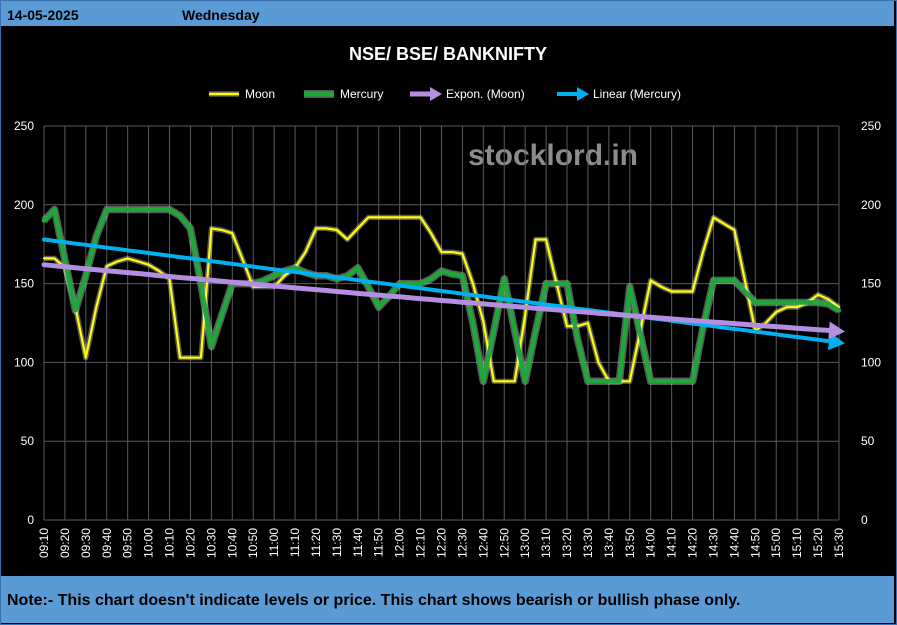 Image resolution: width=897 pixels, height=625 pixels. I want to click on x-tick-label: 10:20, so click(190, 543).